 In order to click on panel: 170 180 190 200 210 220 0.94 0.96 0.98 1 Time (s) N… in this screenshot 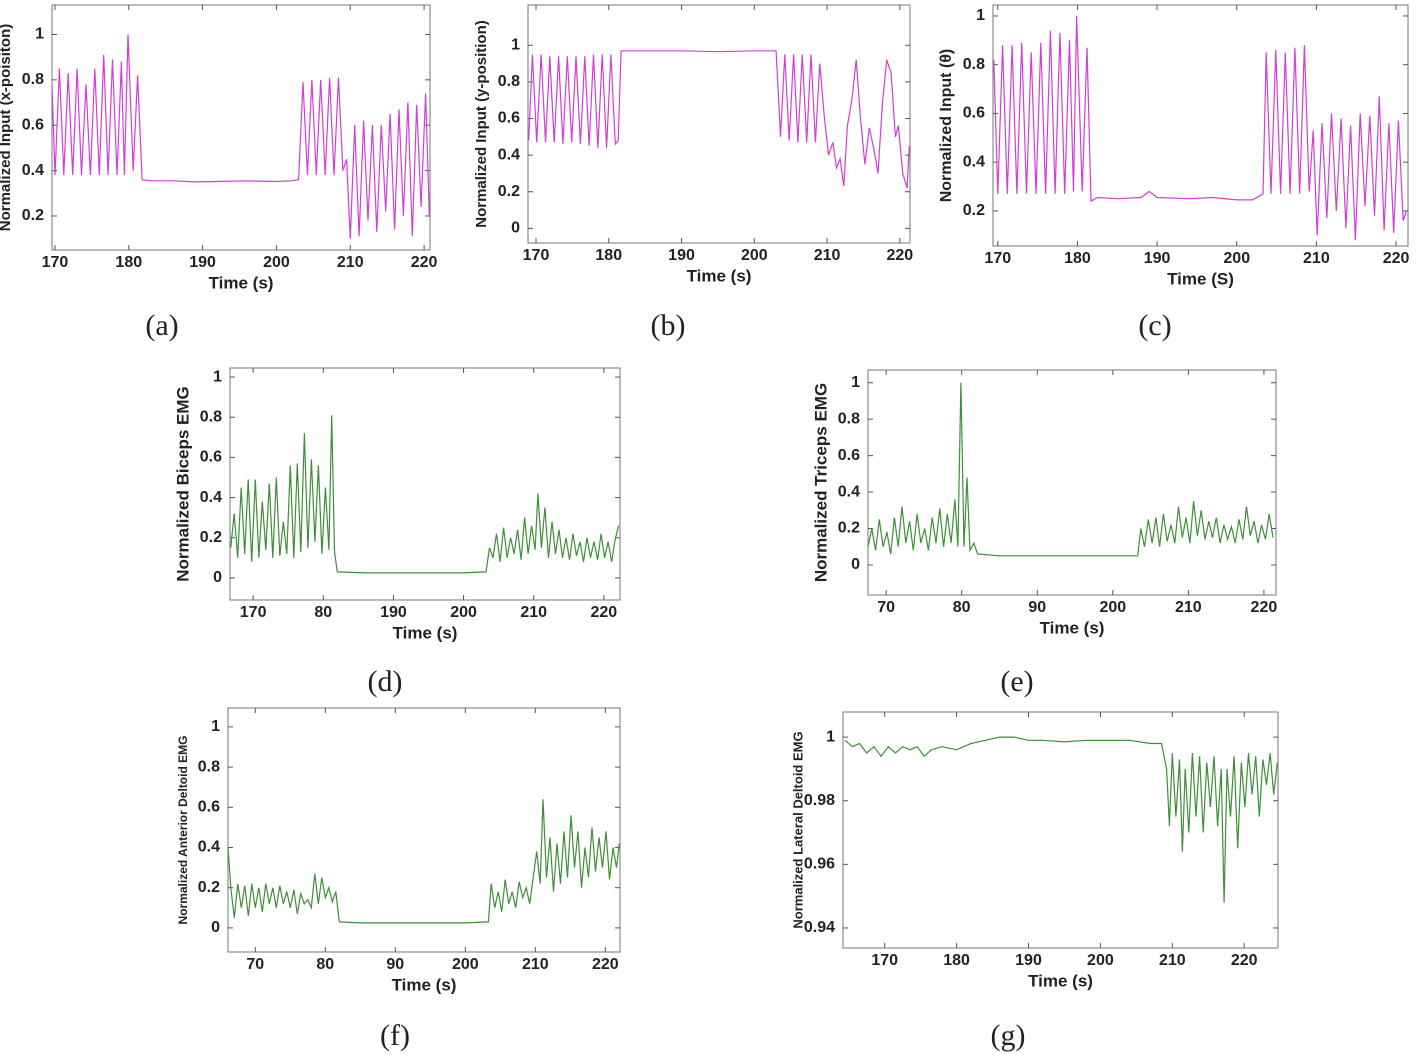, I will do `click(1034, 881)`.